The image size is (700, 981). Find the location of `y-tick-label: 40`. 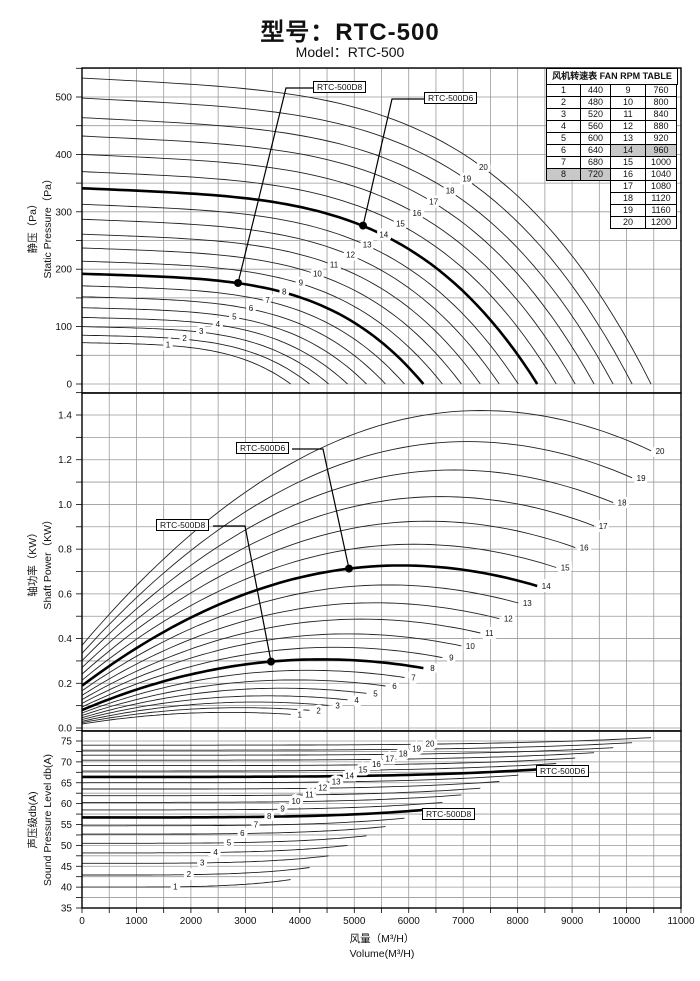

y-tick-label: 40 is located at coordinates (67, 888).